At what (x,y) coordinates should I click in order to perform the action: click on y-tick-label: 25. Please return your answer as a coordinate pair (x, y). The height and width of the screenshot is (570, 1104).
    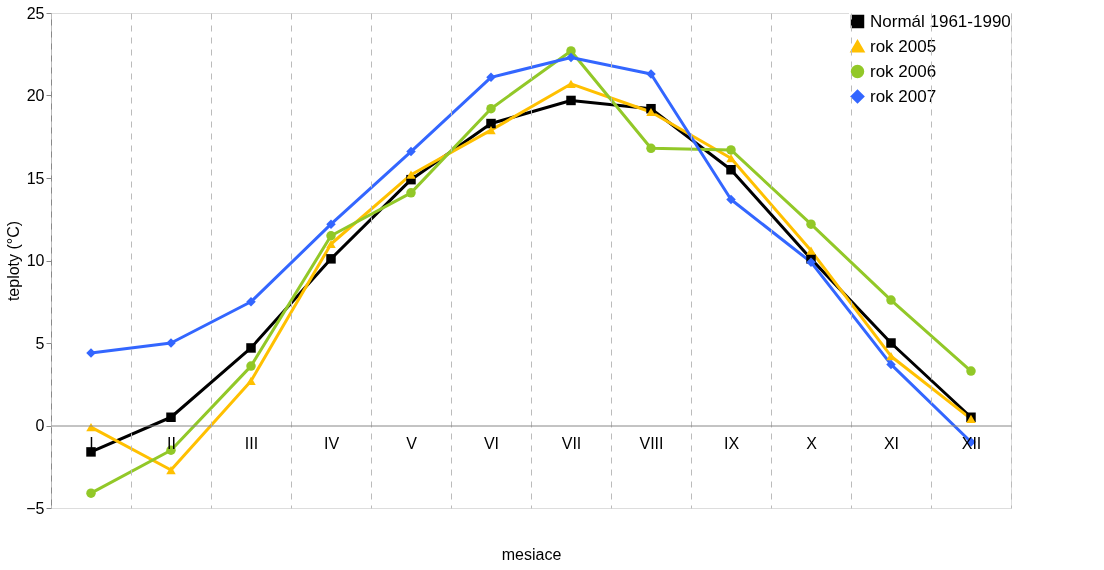
    Looking at the image, I should click on (35, 13).